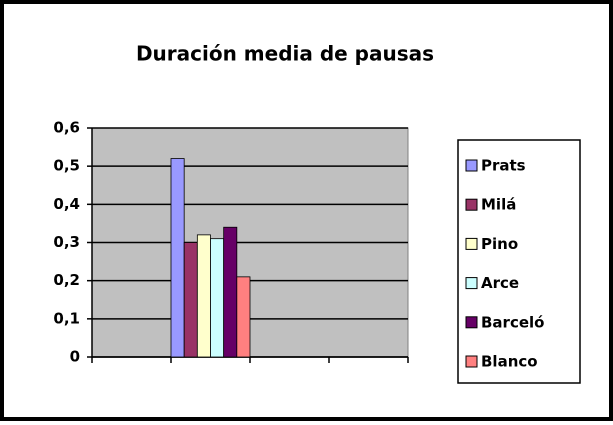 The image size is (613, 425). Describe the element at coordinates (75, 357) in the screenshot. I see `y-tick-label: 0` at that location.